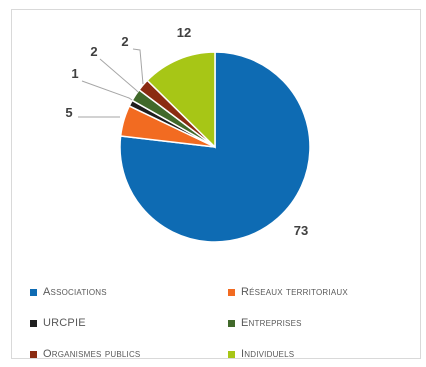  I want to click on legend-label: Individuels, so click(268, 354).